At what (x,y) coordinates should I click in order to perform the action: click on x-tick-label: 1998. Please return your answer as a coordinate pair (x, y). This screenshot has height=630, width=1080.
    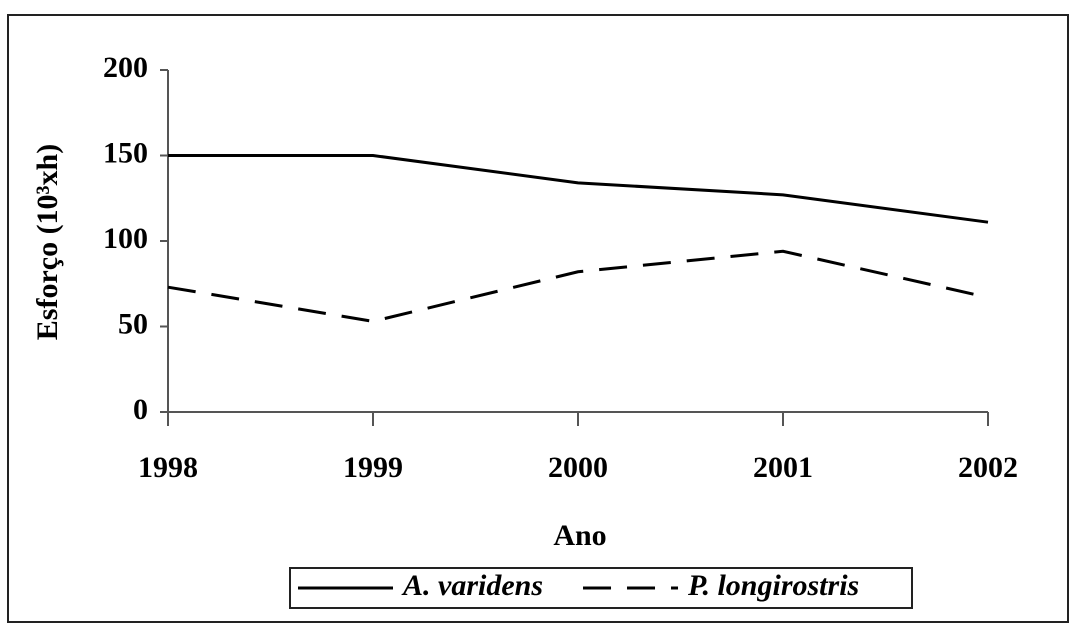
    Looking at the image, I should click on (168, 467).